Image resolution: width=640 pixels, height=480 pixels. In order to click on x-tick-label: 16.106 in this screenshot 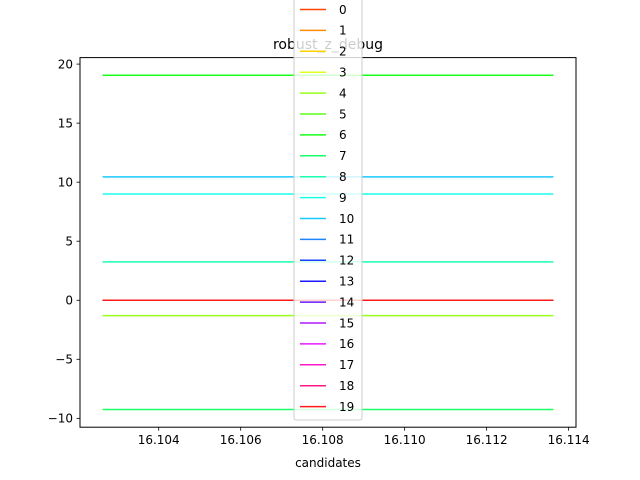, I will do `click(241, 440)`.